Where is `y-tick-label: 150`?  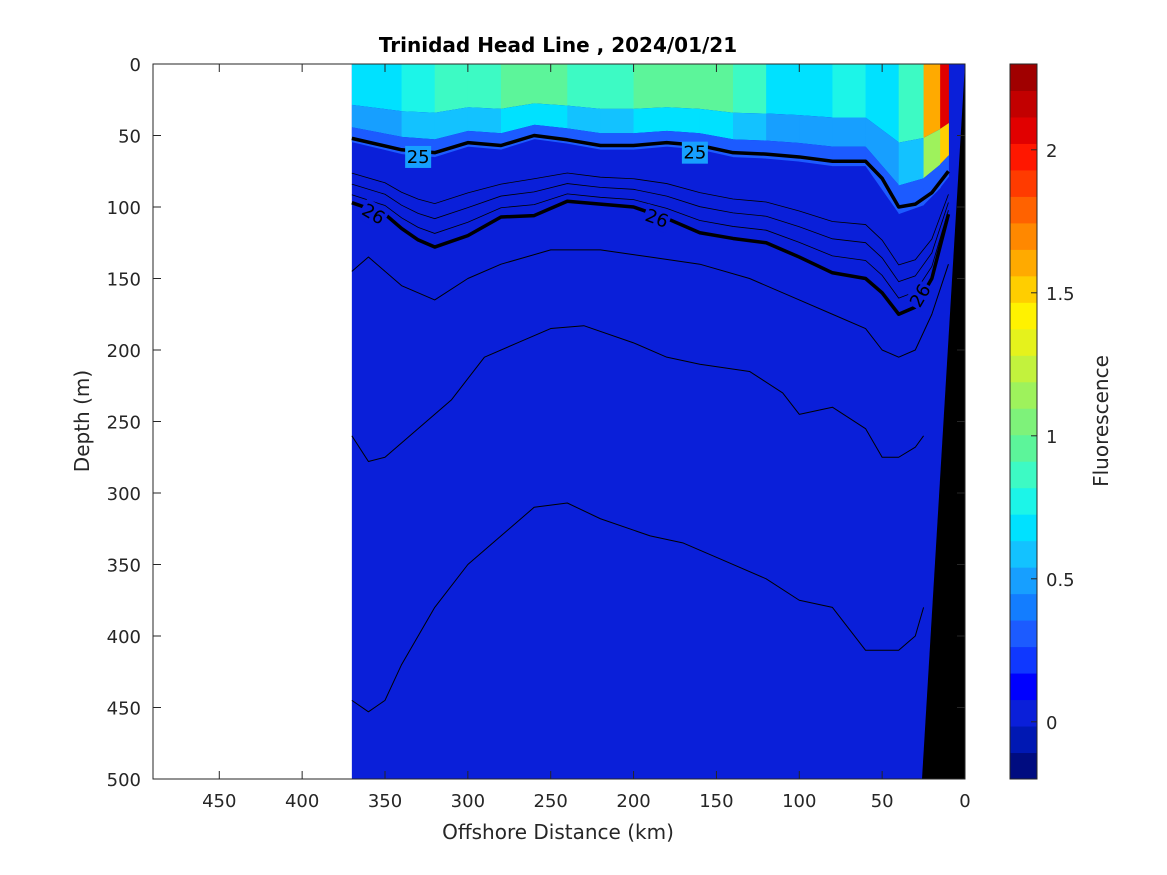
y-tick-label: 150 is located at coordinates (124, 280).